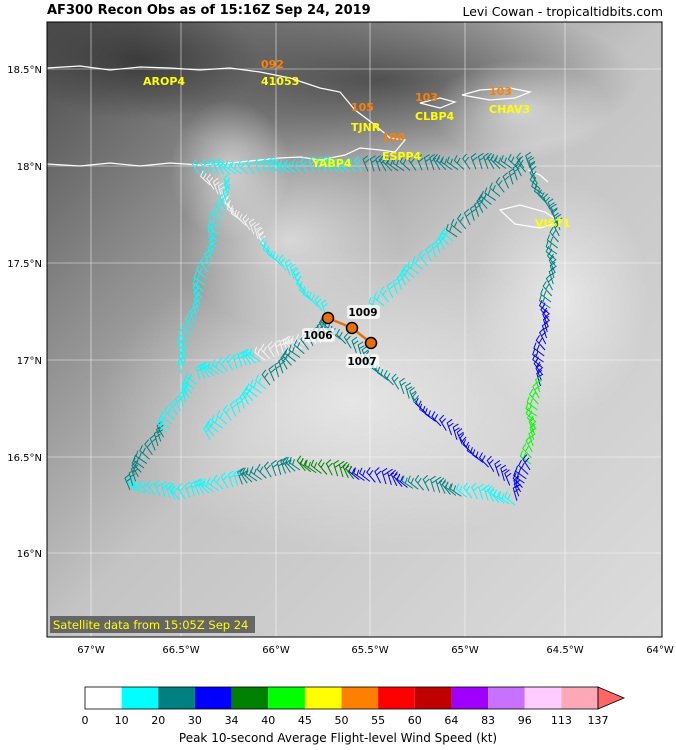 The height and width of the screenshot is (750, 676). Describe the element at coordinates (164, 81) in the screenshot. I see `station-label-arop4: AROP4` at that location.